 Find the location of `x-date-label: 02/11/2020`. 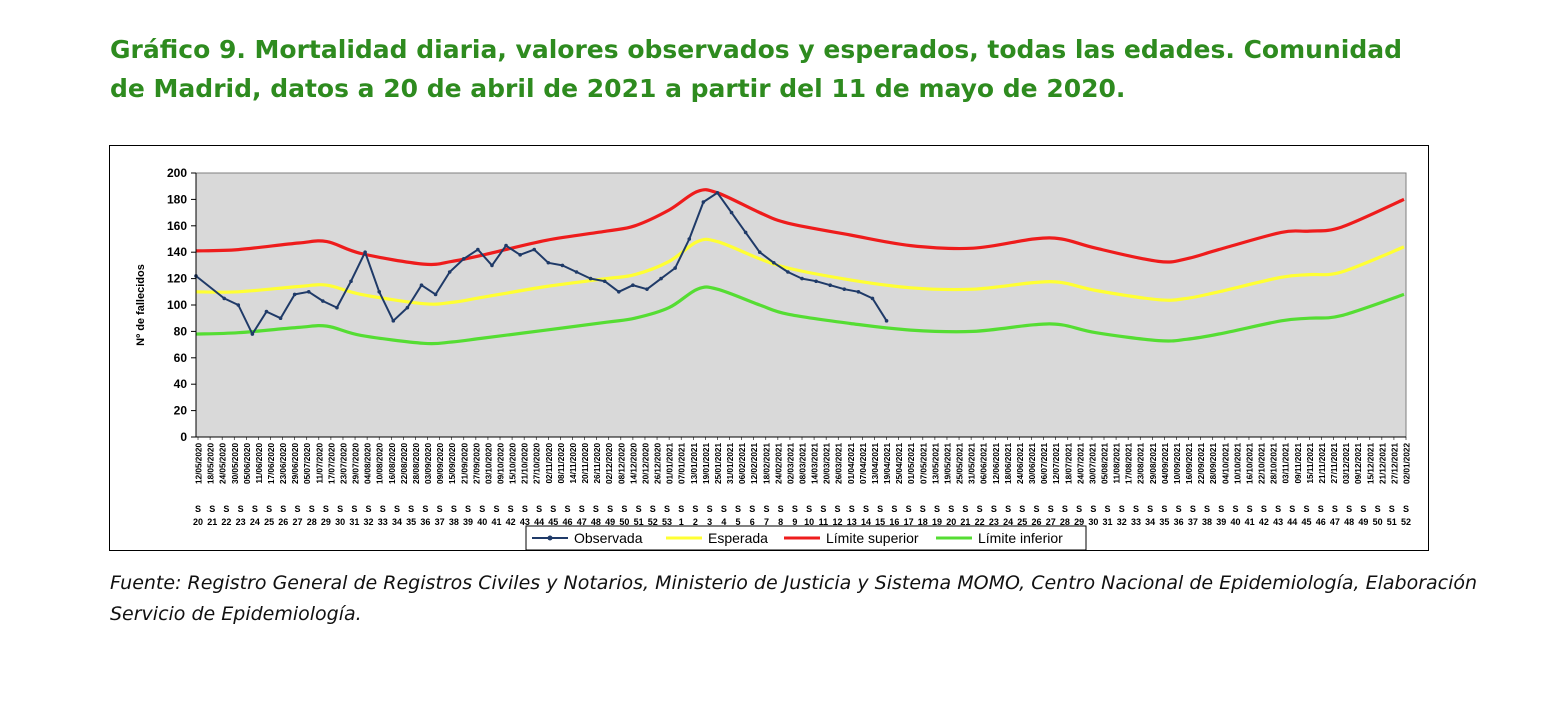

x-date-label: 02/11/2020 is located at coordinates (549, 463).